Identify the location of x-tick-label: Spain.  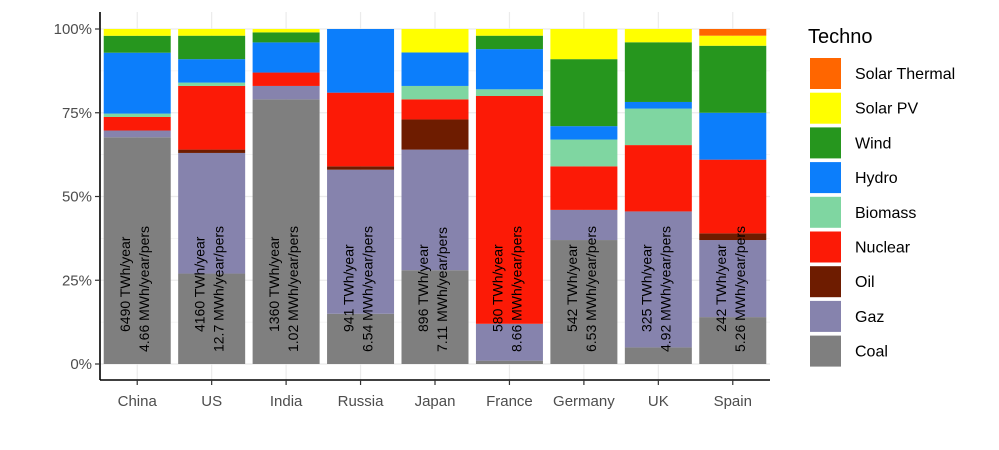
(733, 401).